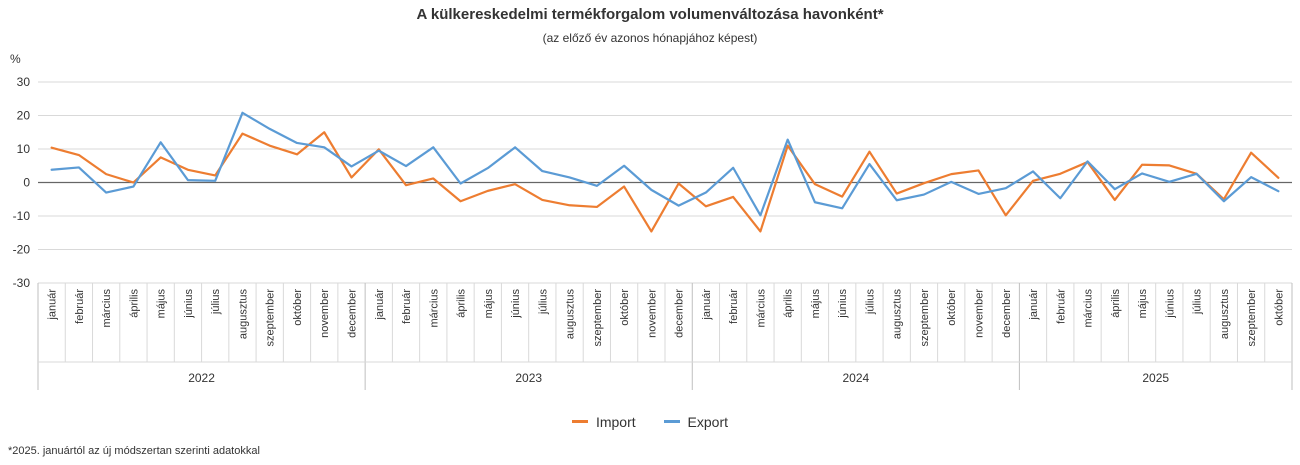 The width and height of the screenshot is (1300, 465). Describe the element at coordinates (579, 421) in the screenshot. I see `legend-swatch-import` at that location.